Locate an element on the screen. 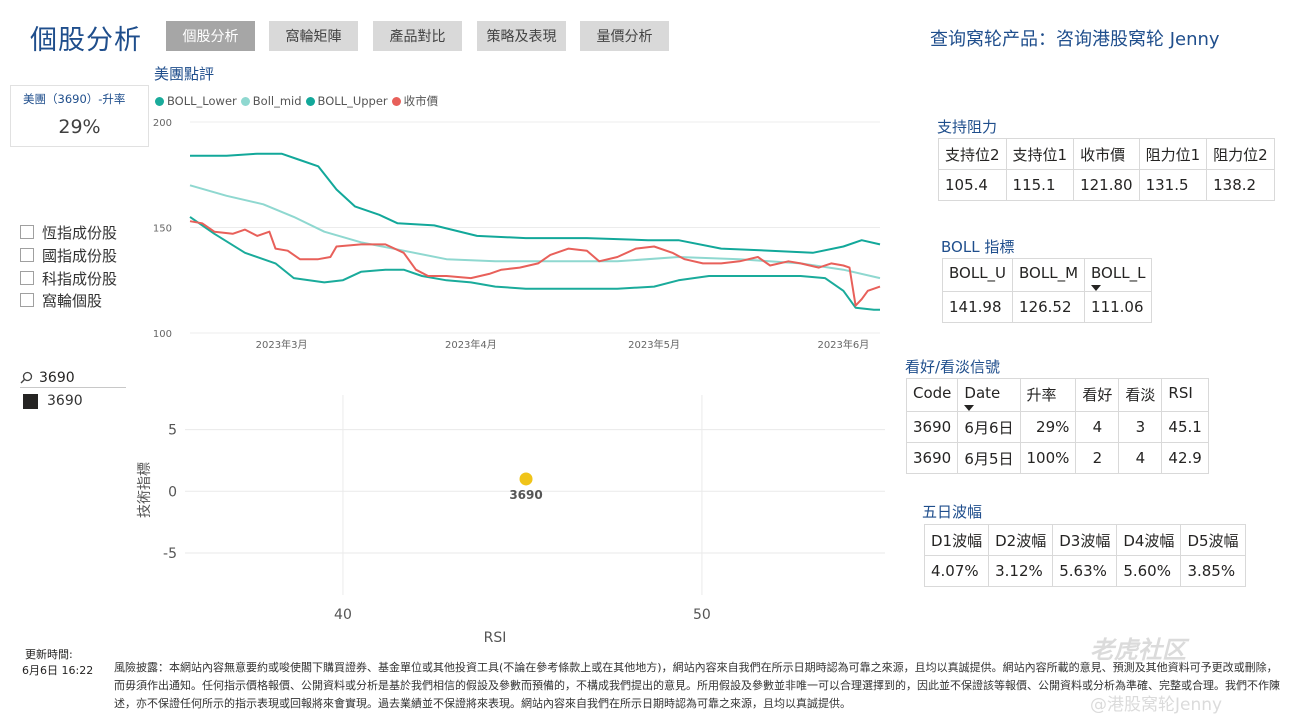 This screenshot has height=726, width=1294. x-tick-label: 2023年5月 is located at coordinates (654, 344).